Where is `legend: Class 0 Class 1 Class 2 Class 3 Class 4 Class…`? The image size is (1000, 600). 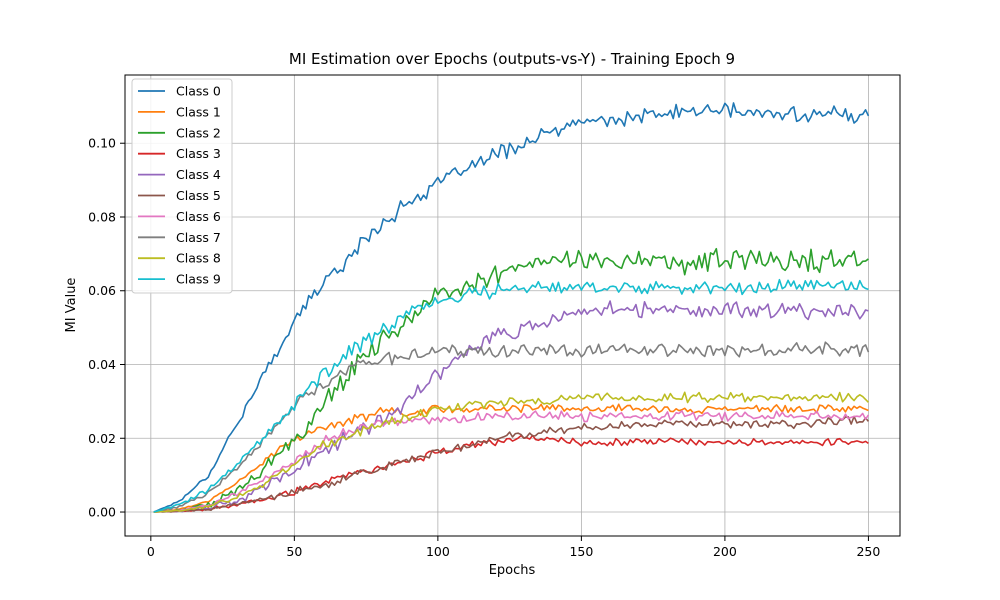 legend: Class 0 Class 1 Class 2 Class 3 Class 4 Class… is located at coordinates (182, 186).